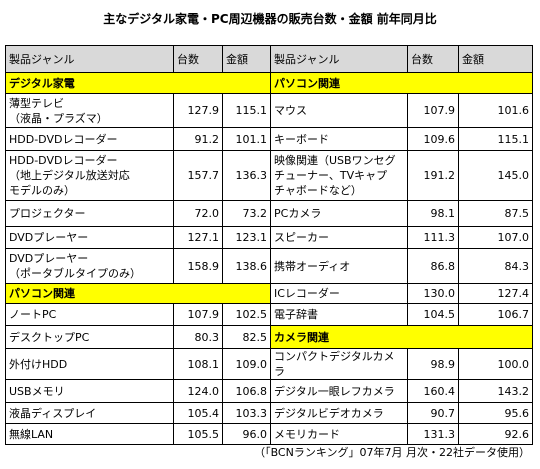 This screenshot has width=540, height=469. I want to click on units-ratio: 104.5, so click(433, 314).